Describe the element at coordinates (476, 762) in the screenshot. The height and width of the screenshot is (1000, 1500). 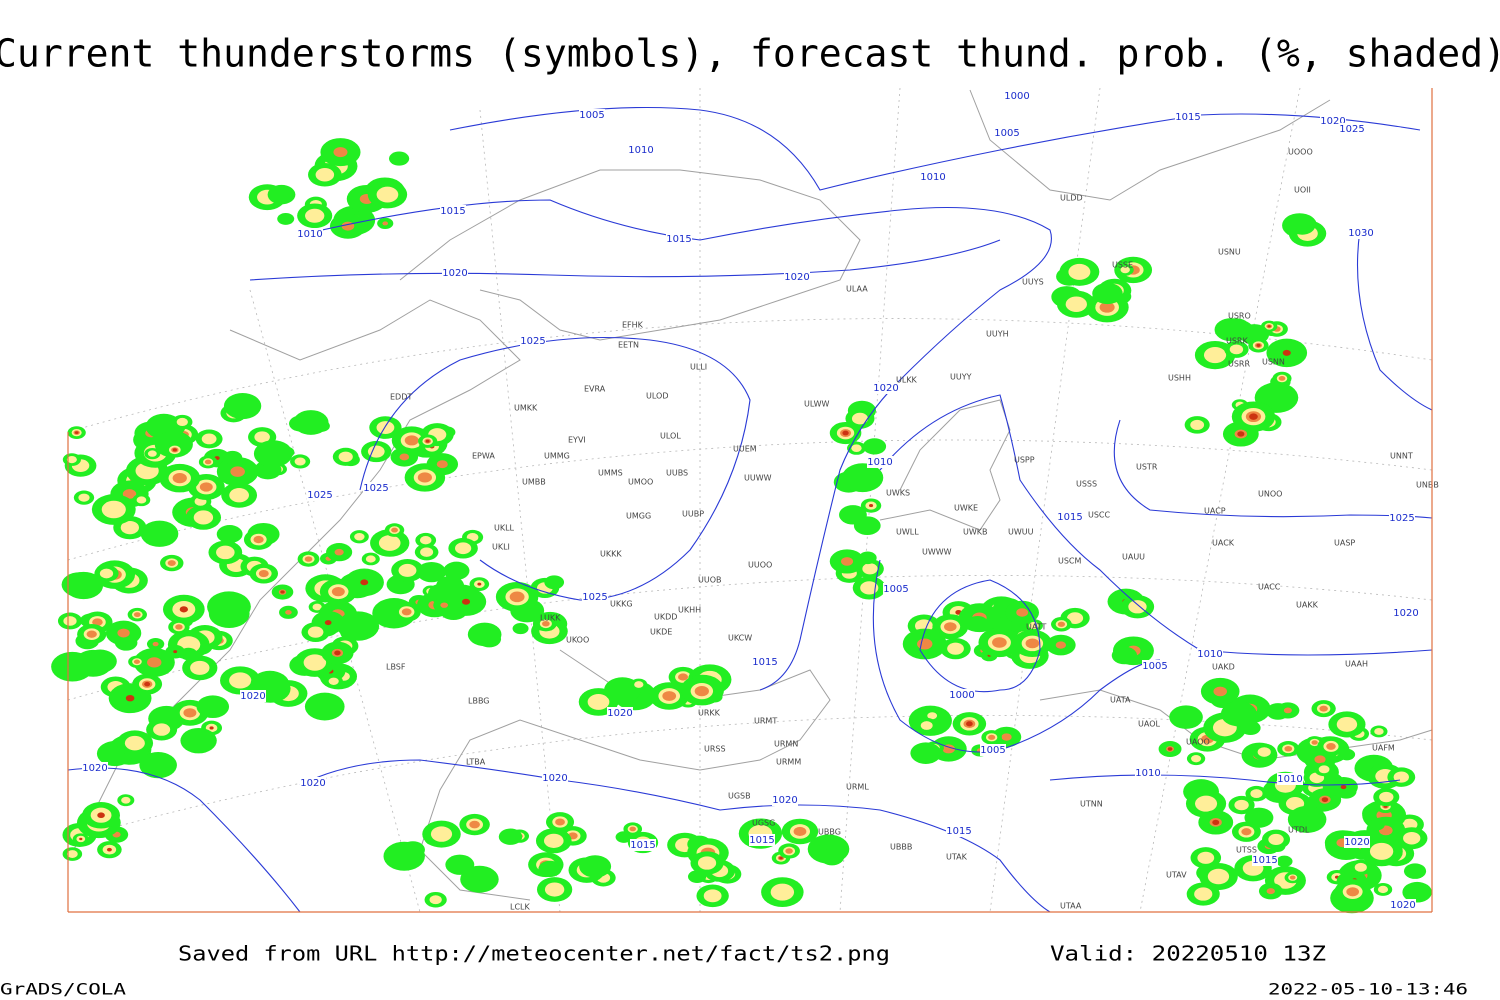
I see `station-label: LTBA` at that location.